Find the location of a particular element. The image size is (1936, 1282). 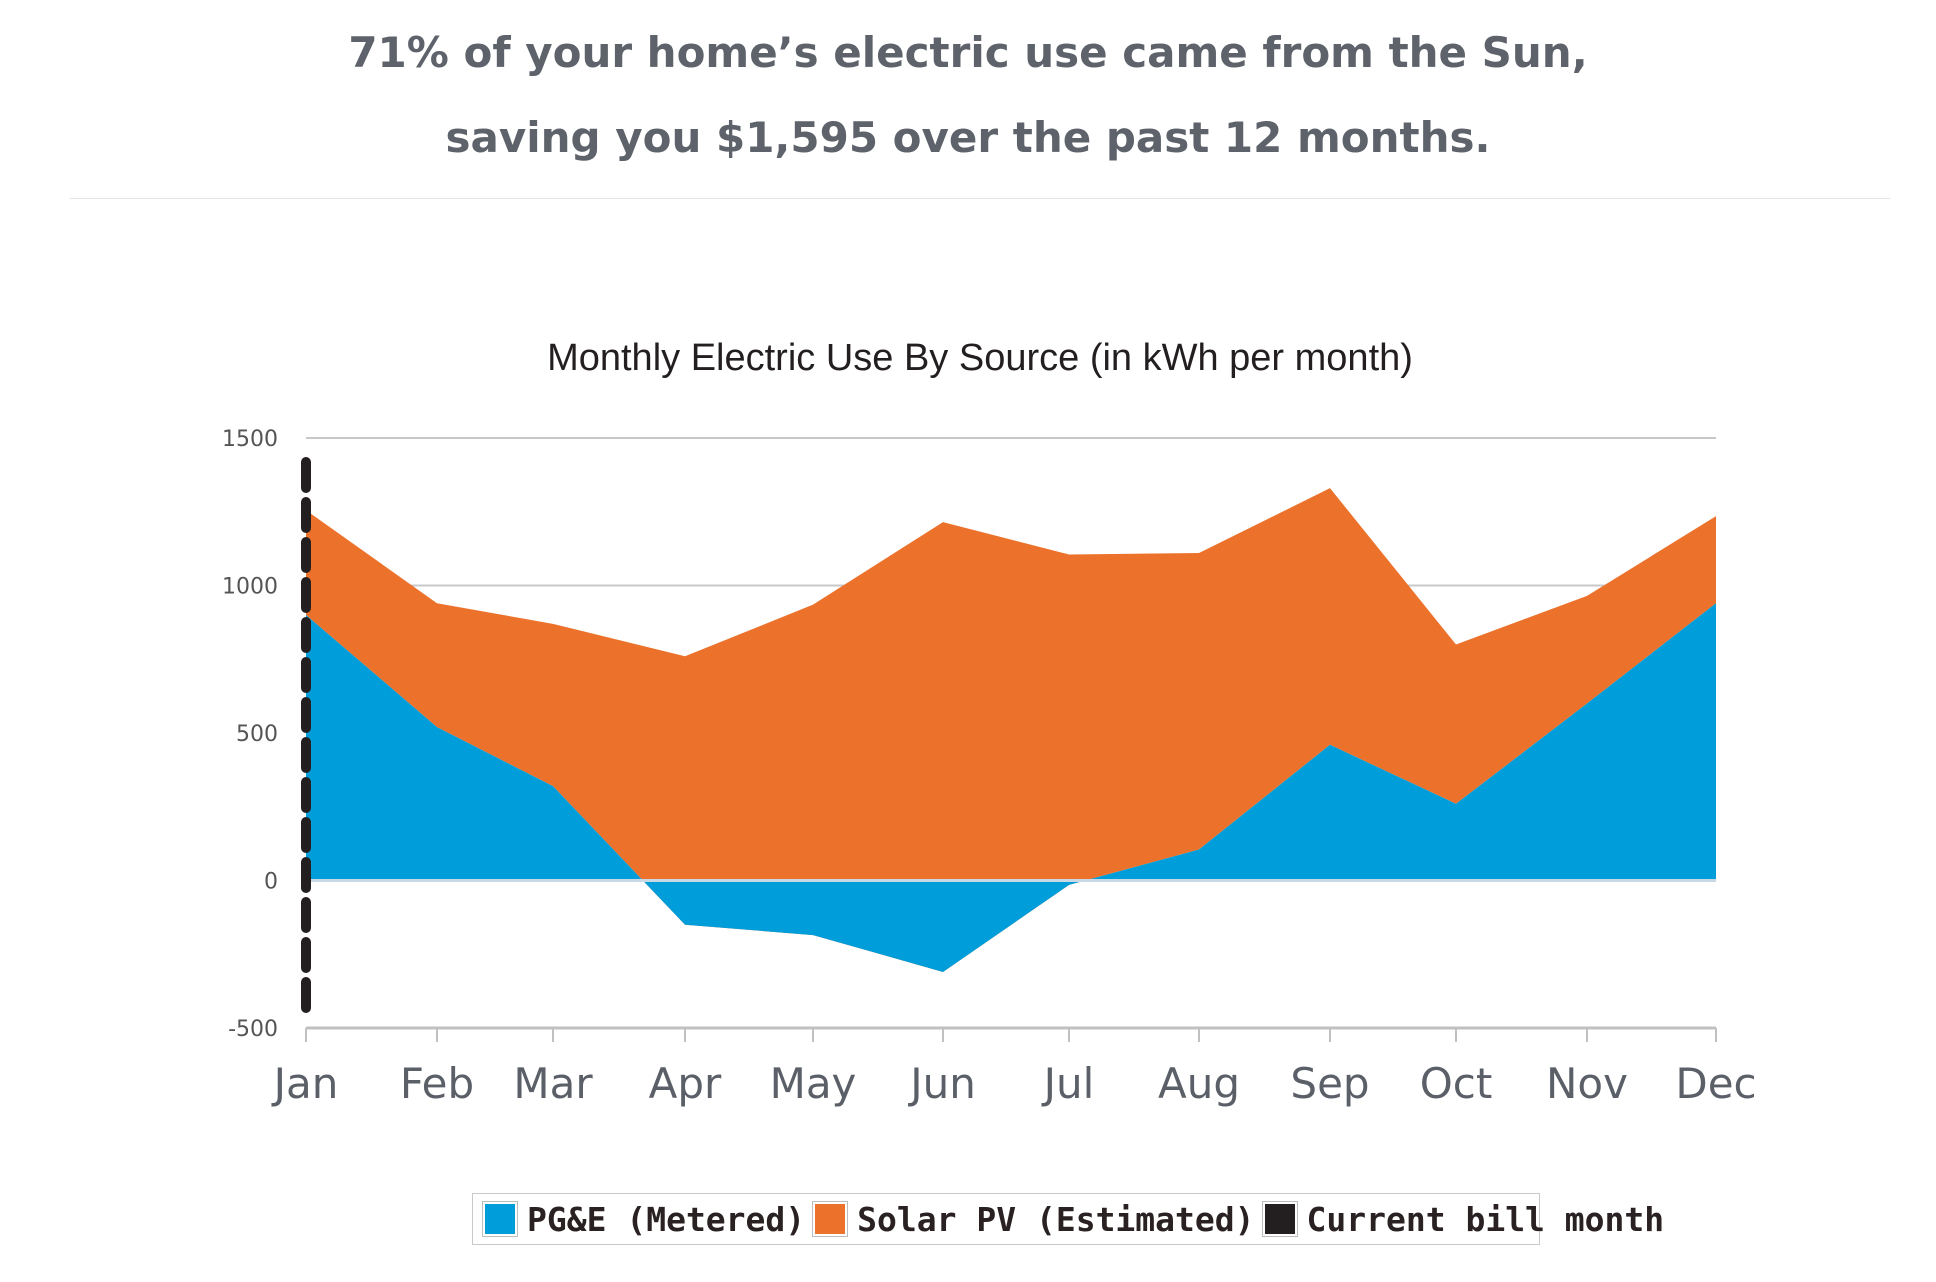

y-tick-label--500: -500 is located at coordinates (253, 1029).